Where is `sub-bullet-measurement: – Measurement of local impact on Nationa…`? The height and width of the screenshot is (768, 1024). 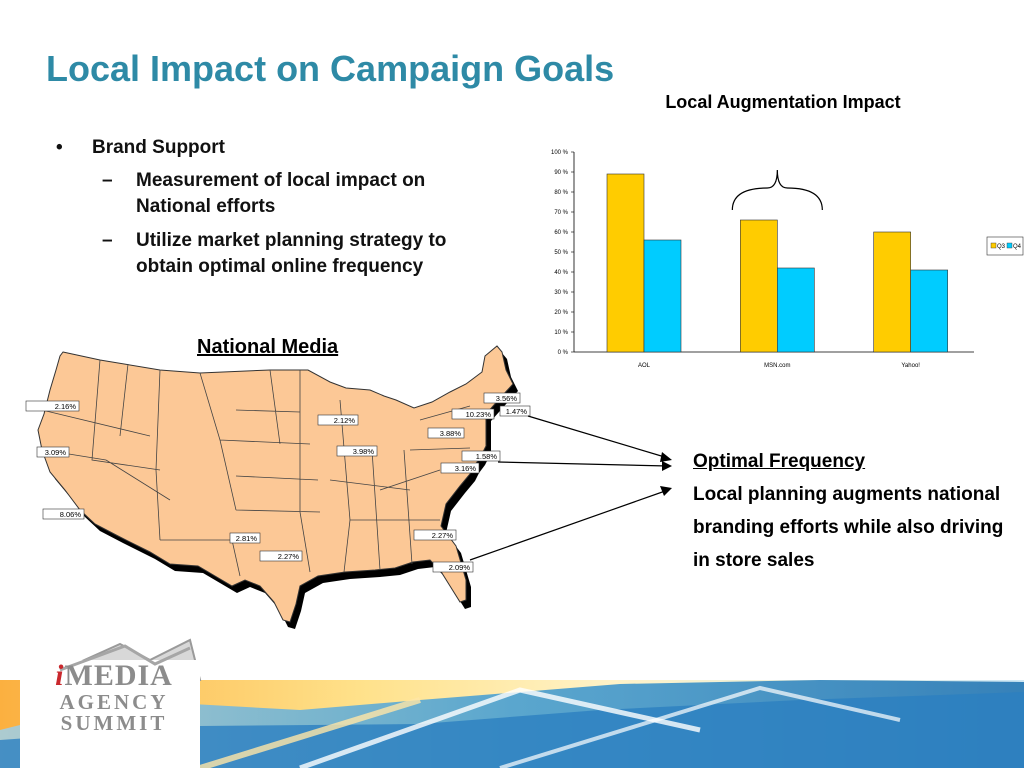
sub-bullet-measurement: – Measurement of local impact on Nationa… is located at coordinates (276, 194).